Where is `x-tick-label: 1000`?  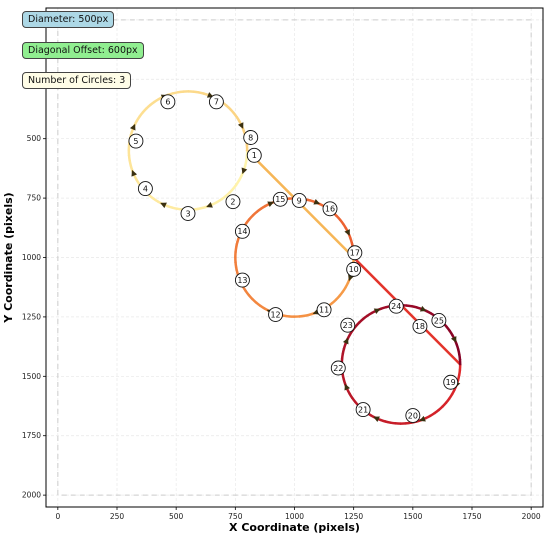
x-tick-label: 1000 is located at coordinates (294, 516).